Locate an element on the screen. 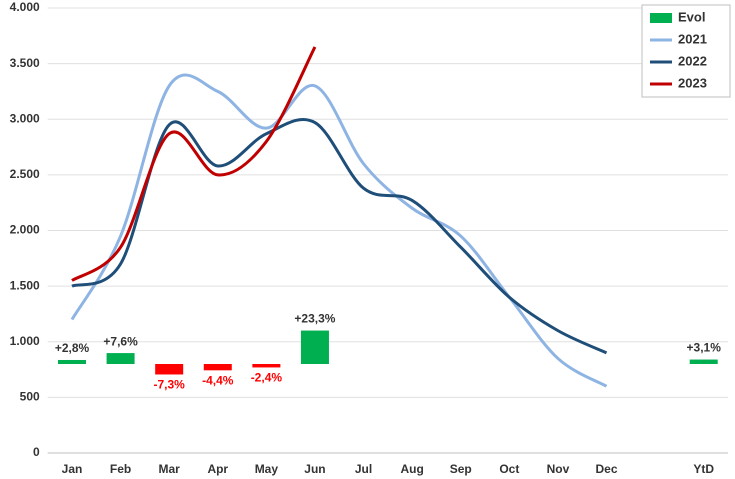 This screenshot has height=479, width=735. x-tick-label: Nov is located at coordinates (558, 469).